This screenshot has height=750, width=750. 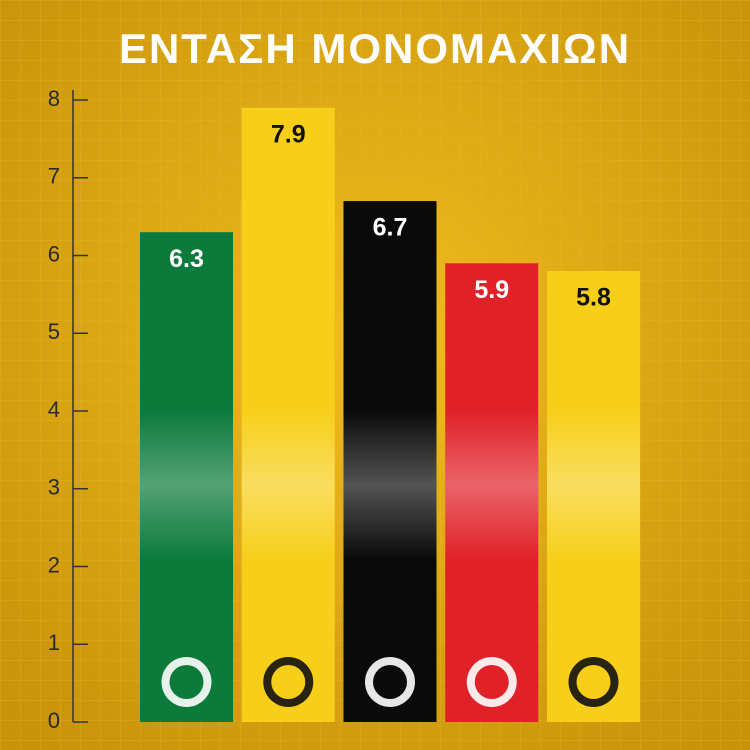 I want to click on value-label: 7.9, so click(x=288, y=134).